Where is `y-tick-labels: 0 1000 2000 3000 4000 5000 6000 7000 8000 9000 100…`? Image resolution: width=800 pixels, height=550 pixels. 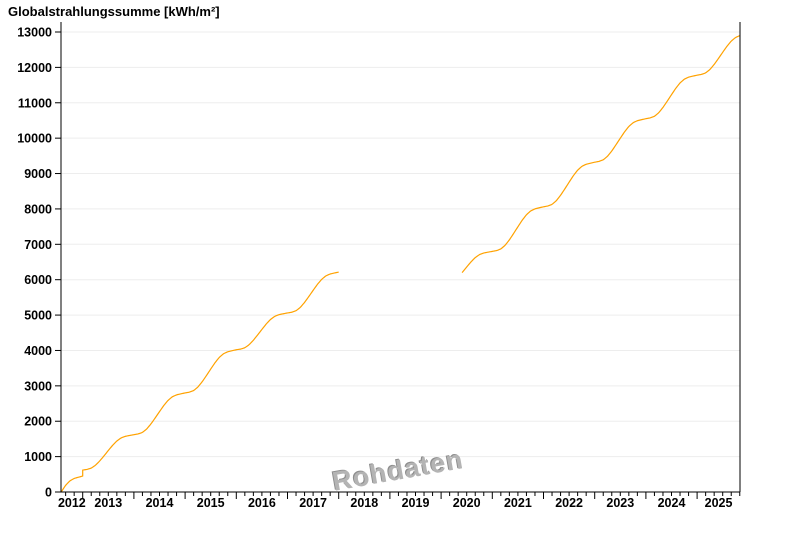
y-tick-labels: 0 1000 2000 3000 4000 5000 6000 7000 8000 9000 100… is located at coordinates (34, 263).